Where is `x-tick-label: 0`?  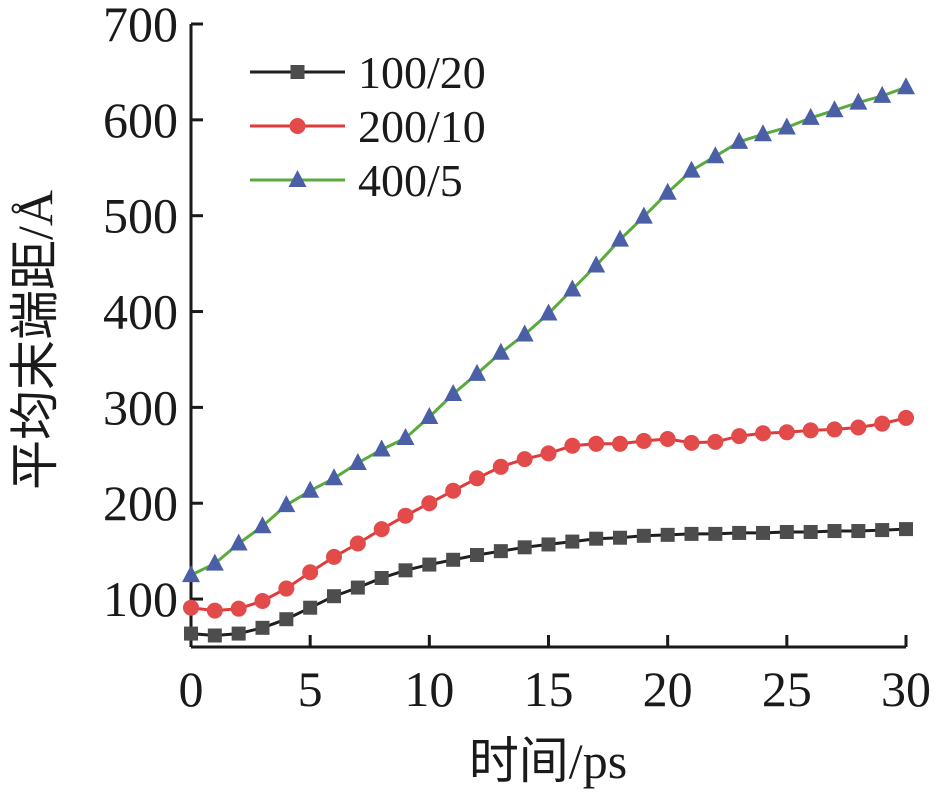 x-tick-label: 0 is located at coordinates (191, 689).